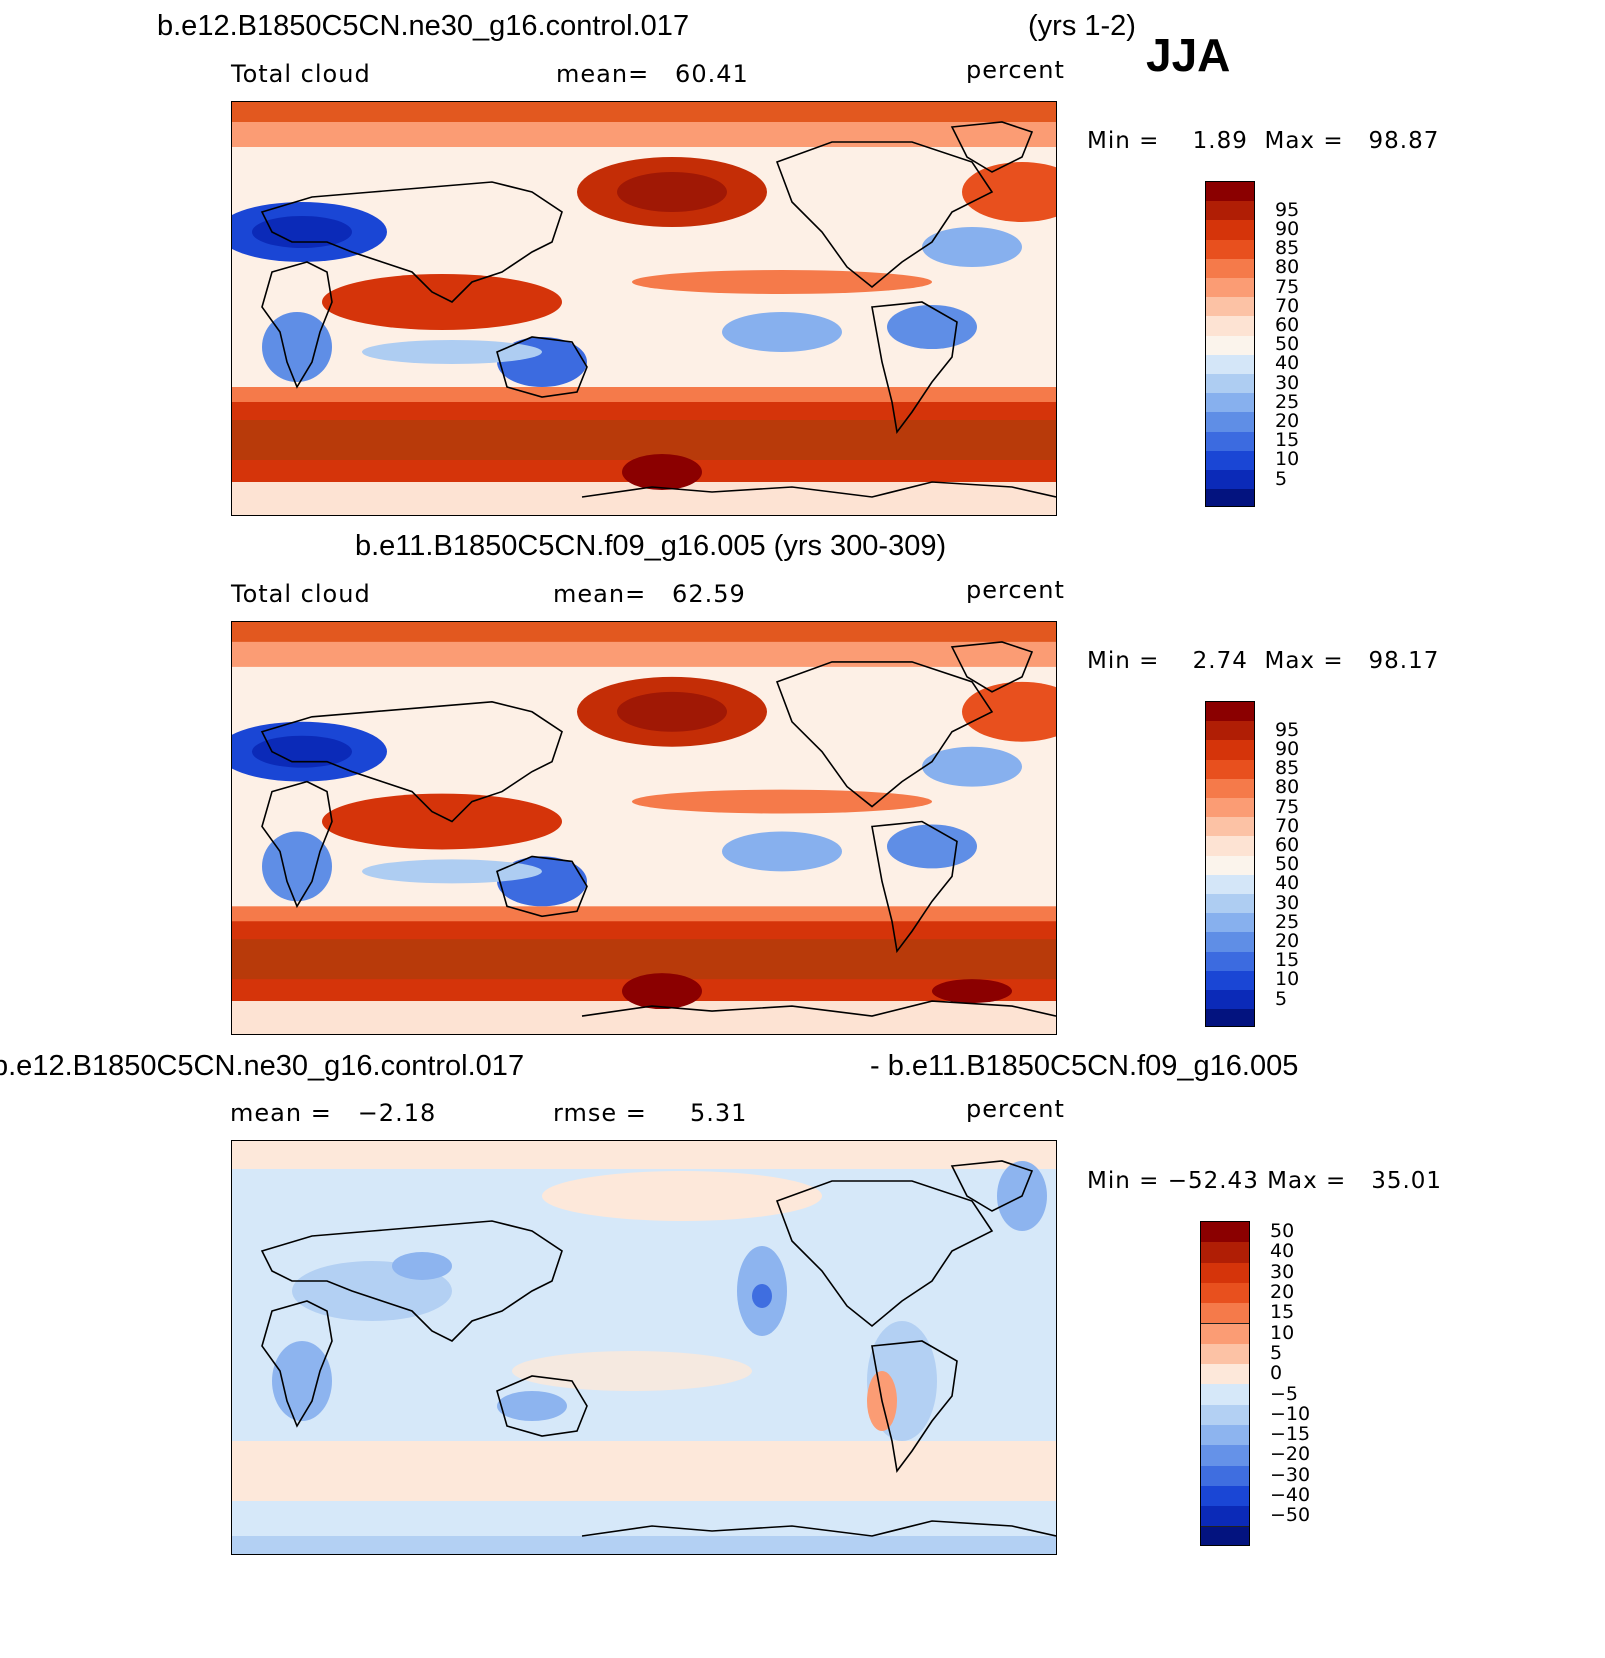 This screenshot has width=1605, height=1658. I want to click on panel3-title: b.e12.B1850C5CN.ne30_g16.control.017, so click(262, 1066).